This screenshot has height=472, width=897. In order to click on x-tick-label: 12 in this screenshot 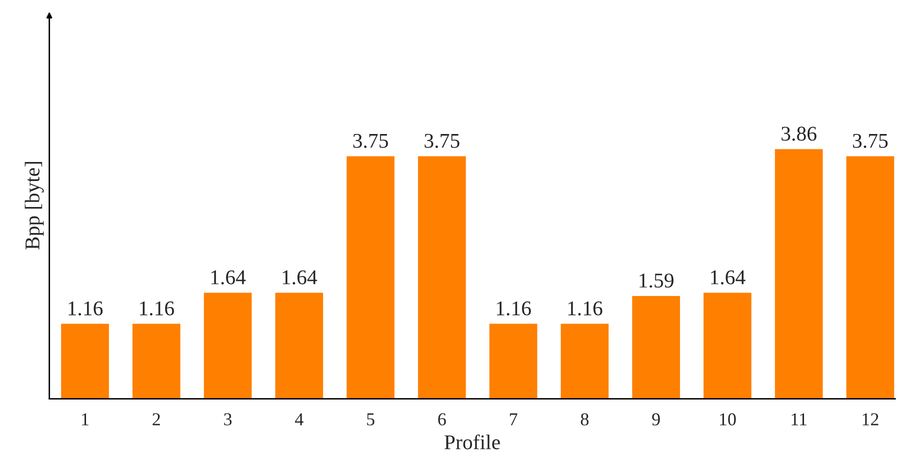, I will do `click(870, 419)`.